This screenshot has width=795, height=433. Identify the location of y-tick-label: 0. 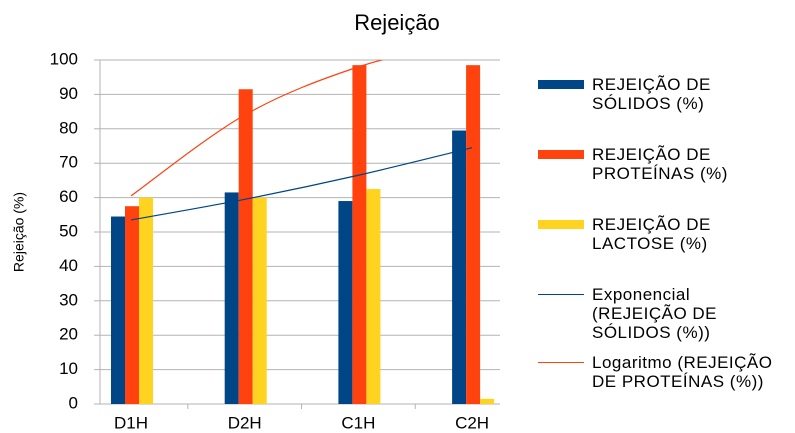
(73, 402).